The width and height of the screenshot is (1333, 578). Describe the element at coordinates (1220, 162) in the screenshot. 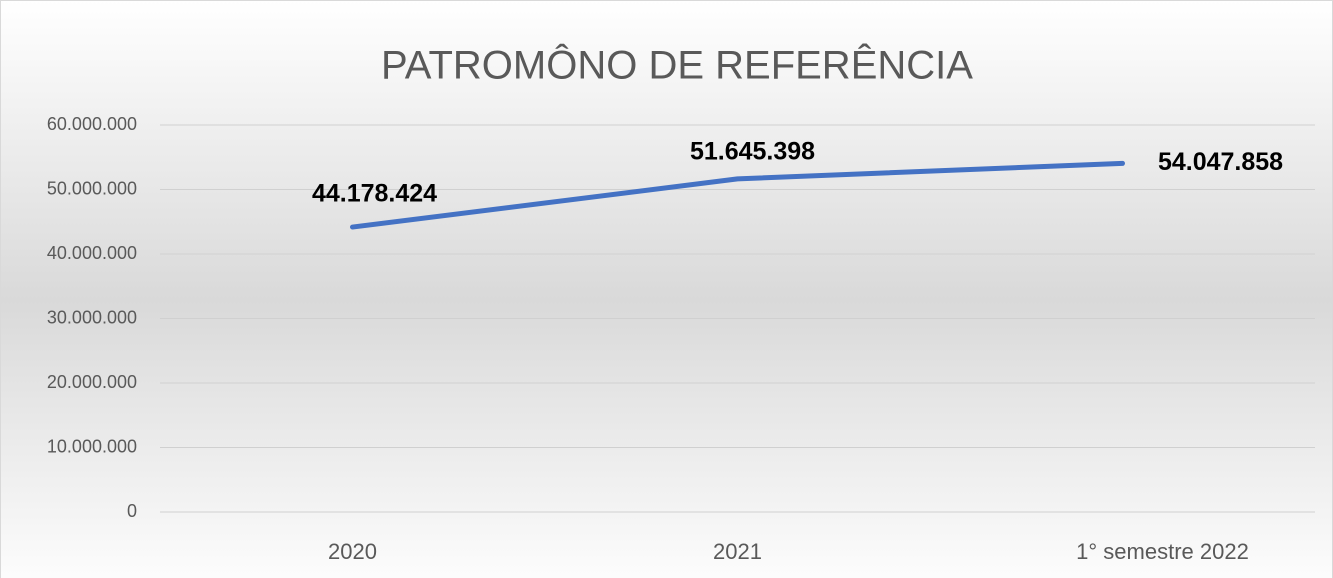

I see `data-label: 54.047.858` at that location.